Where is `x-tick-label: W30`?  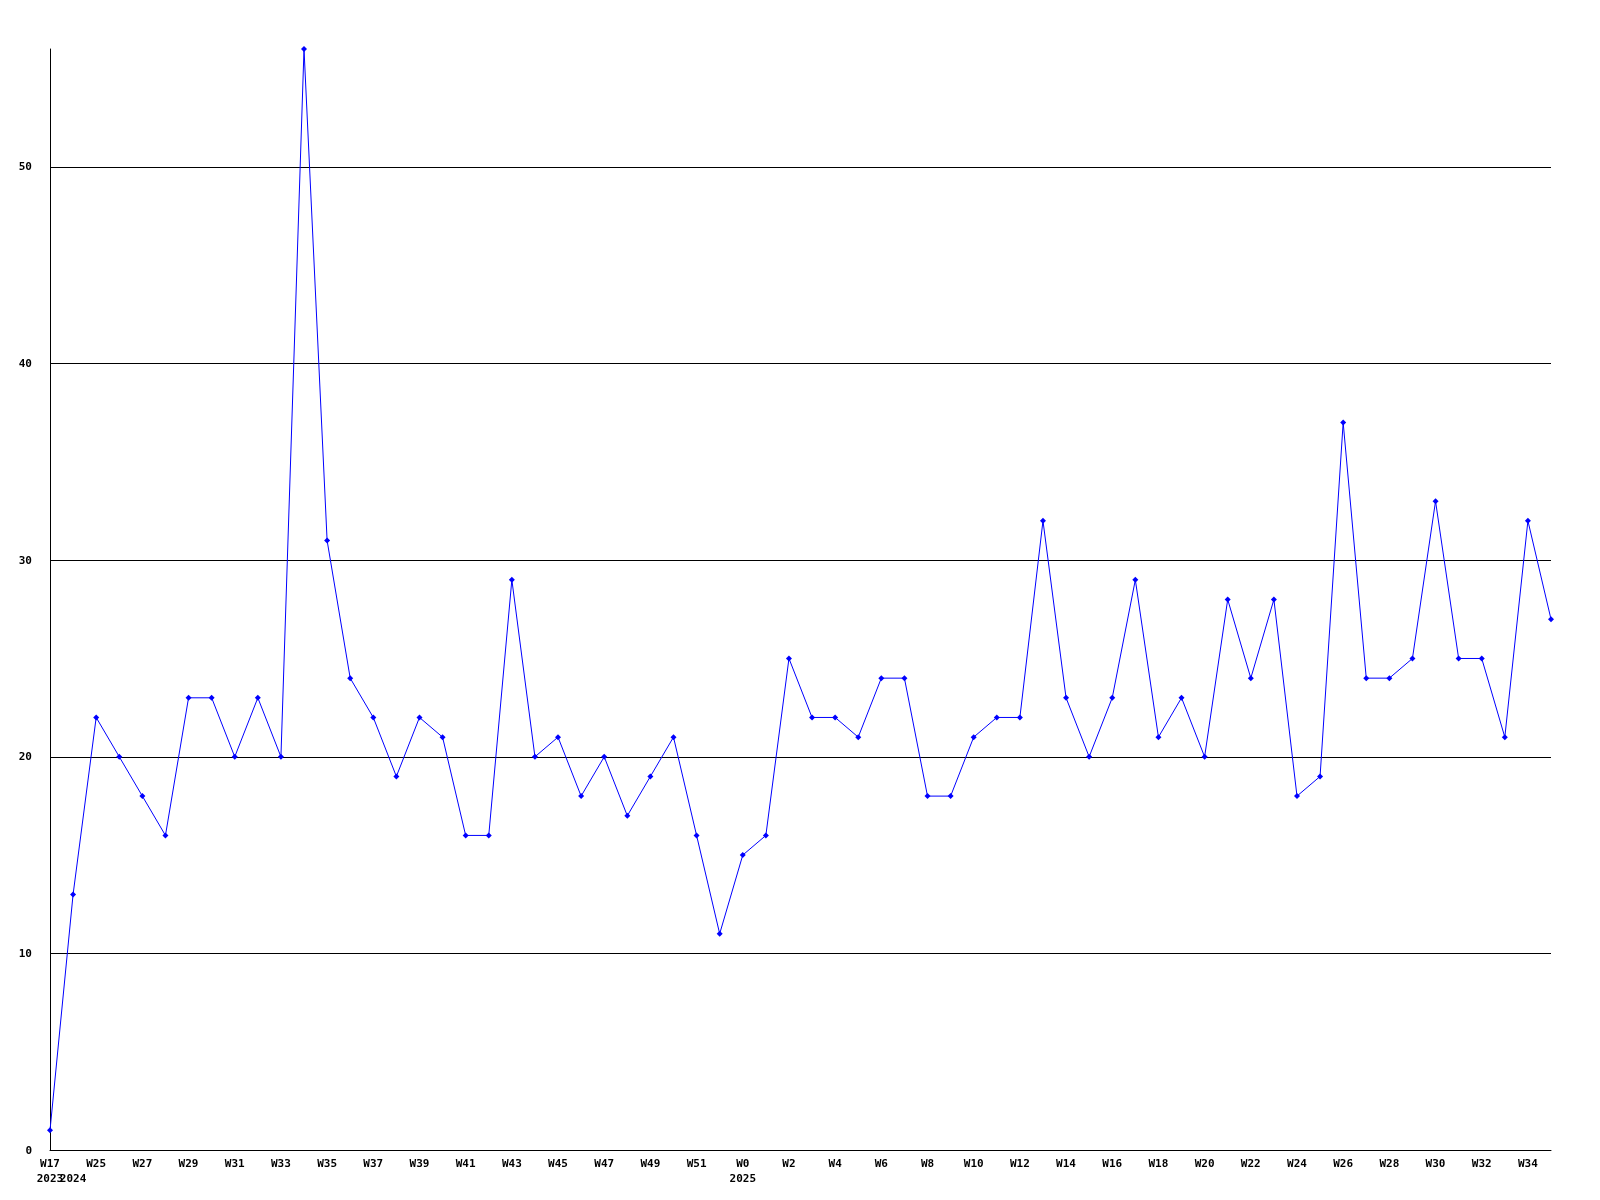 x-tick-label: W30 is located at coordinates (1435, 1163).